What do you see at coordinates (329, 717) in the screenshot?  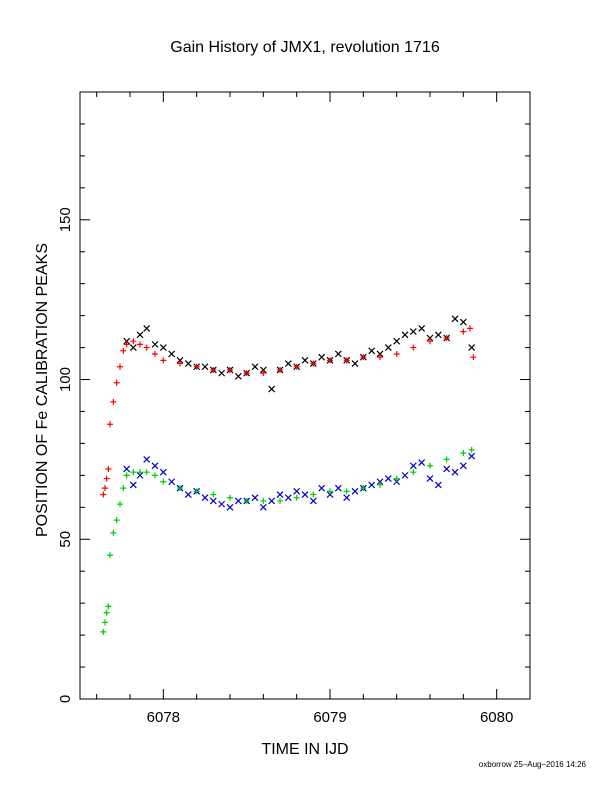 I see `x-tick-label: 6079` at bounding box center [329, 717].